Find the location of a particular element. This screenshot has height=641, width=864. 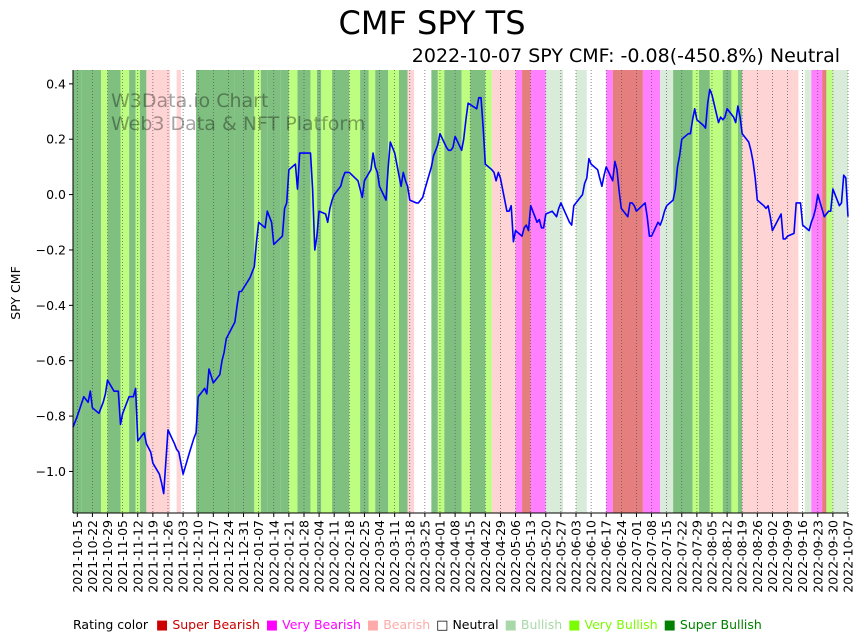

x-tick-label: 2022-08-26 is located at coordinates (757, 556).